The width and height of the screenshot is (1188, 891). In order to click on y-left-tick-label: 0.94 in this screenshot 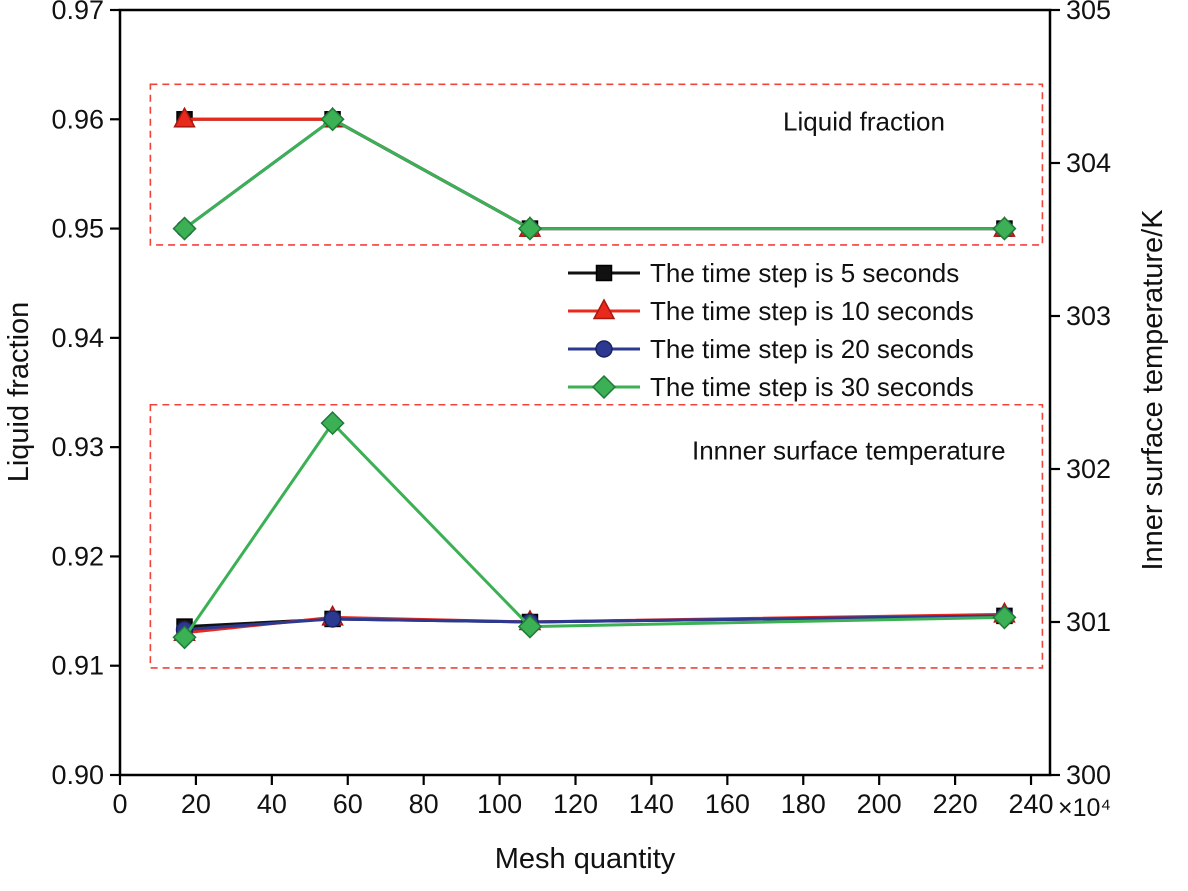, I will do `click(77, 338)`.